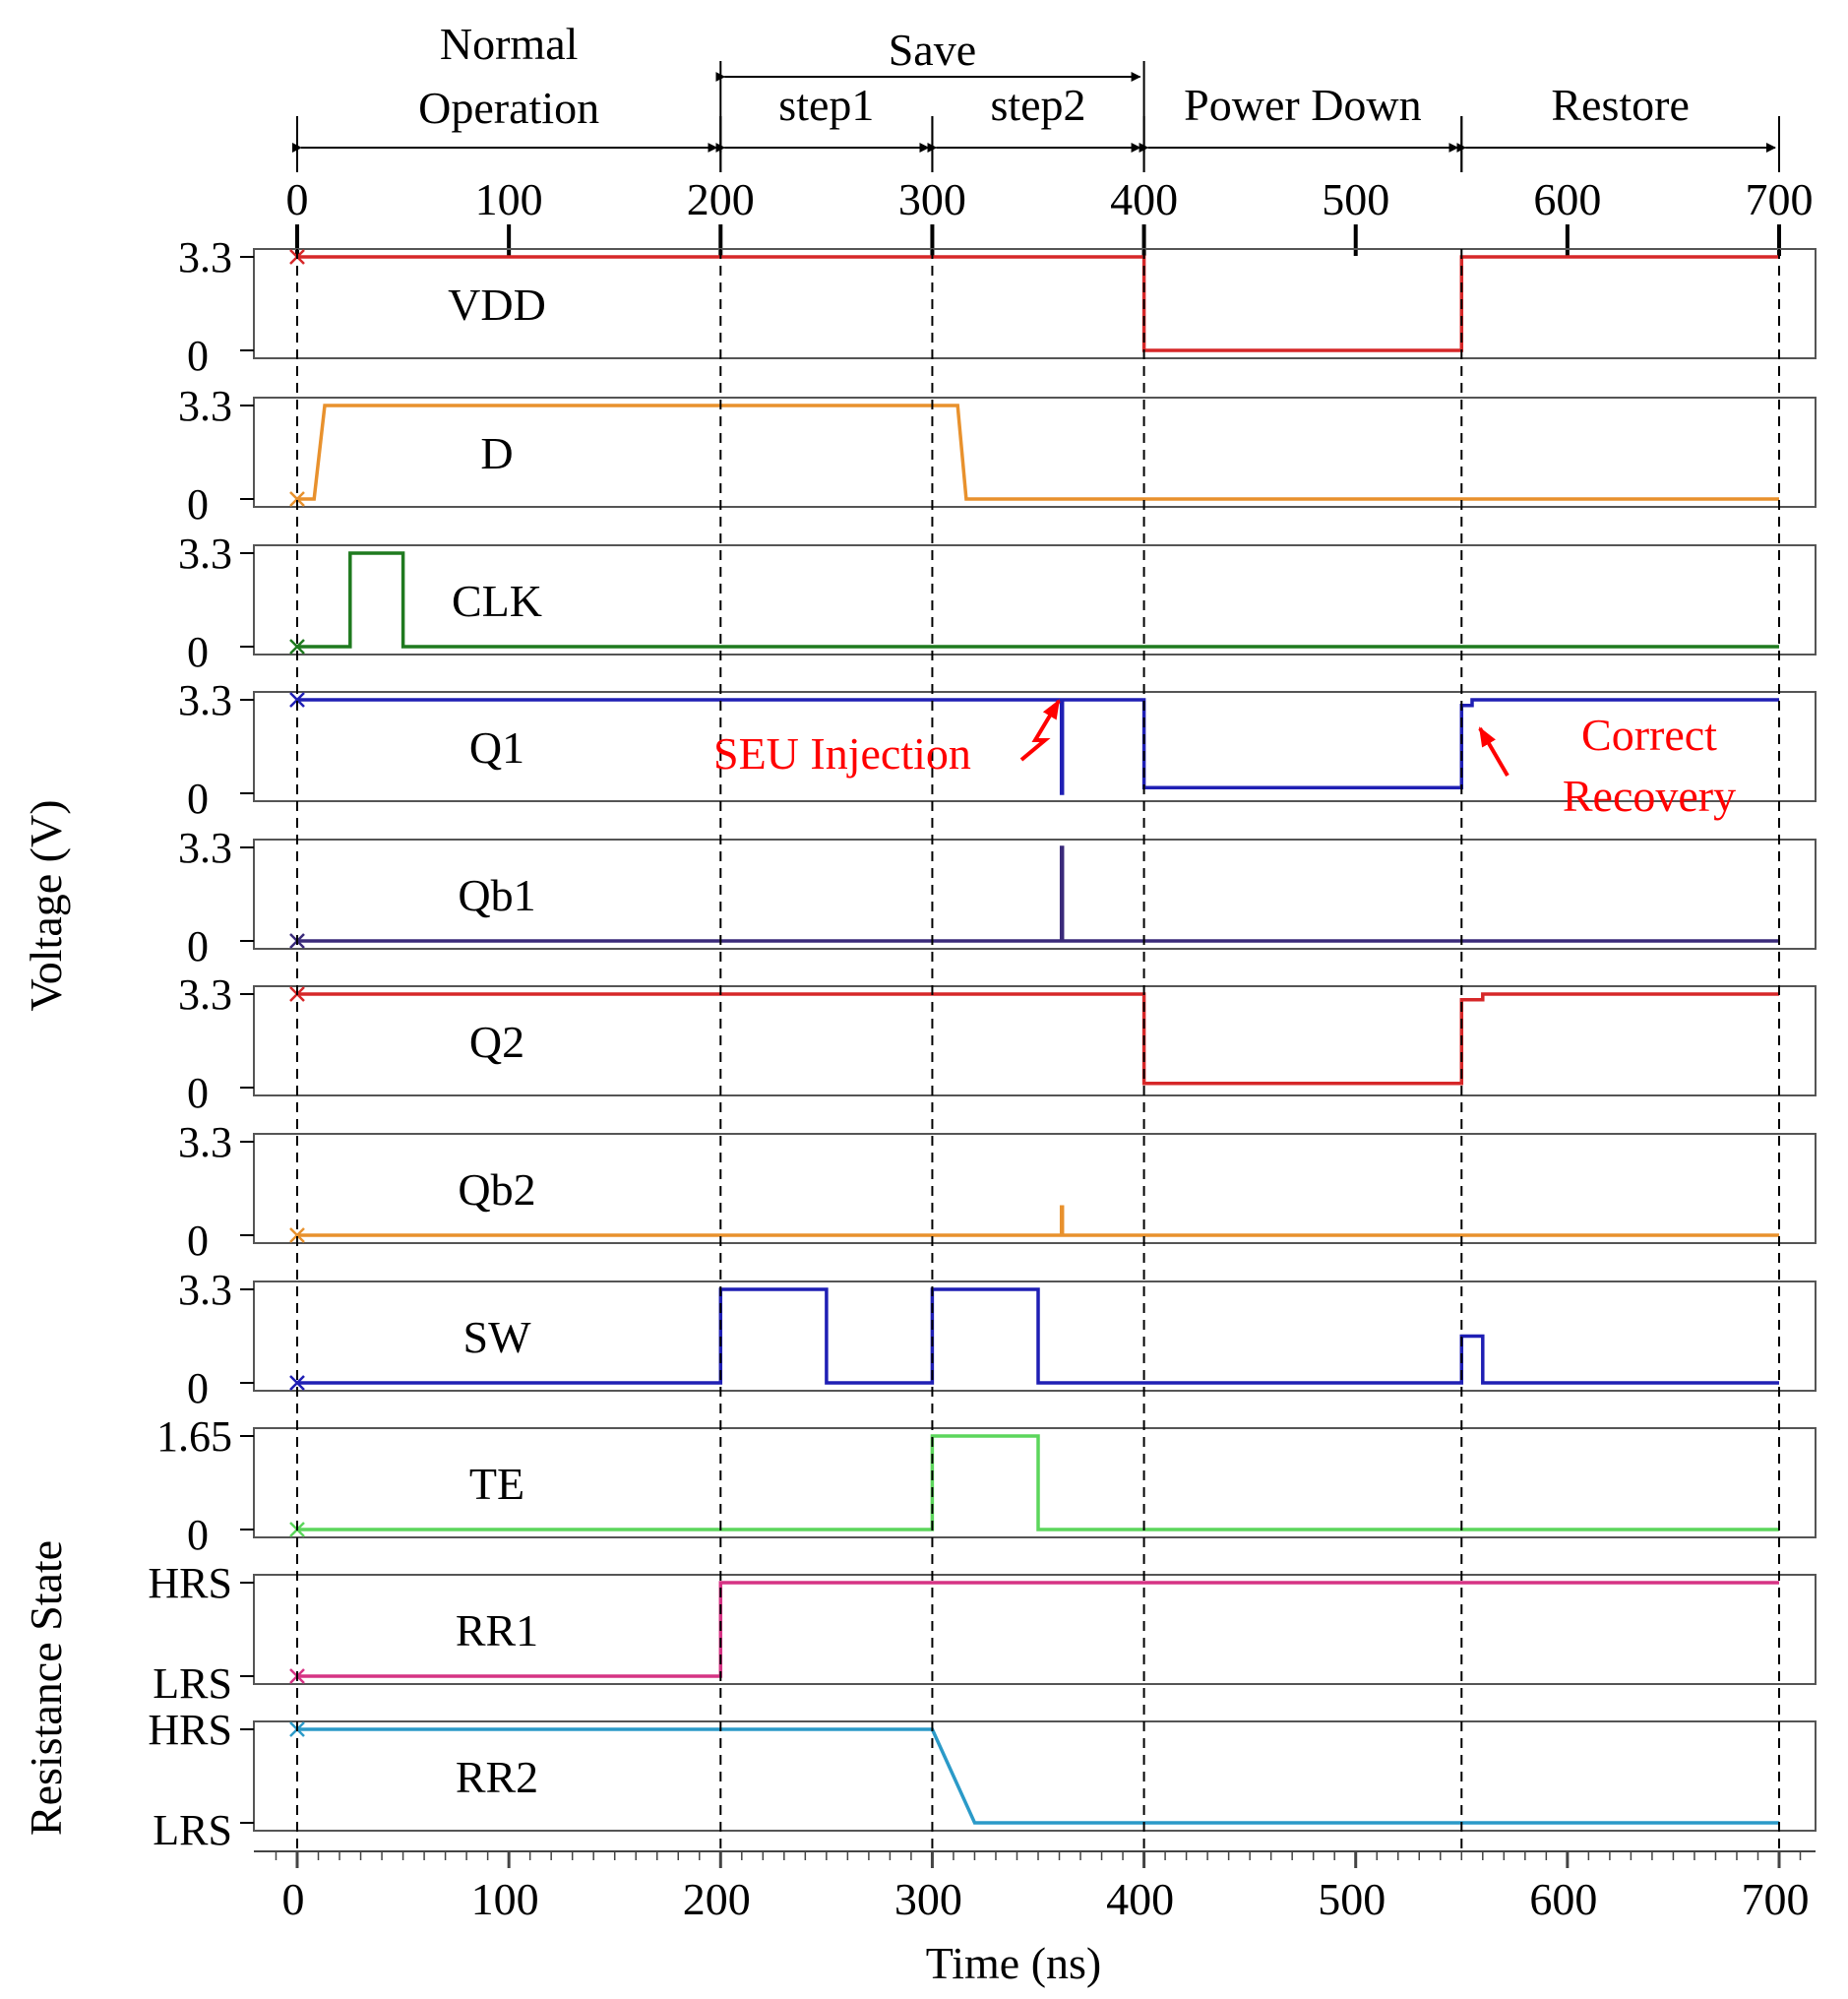  I want to click on signal-trace-te, so click(1038, 1482).